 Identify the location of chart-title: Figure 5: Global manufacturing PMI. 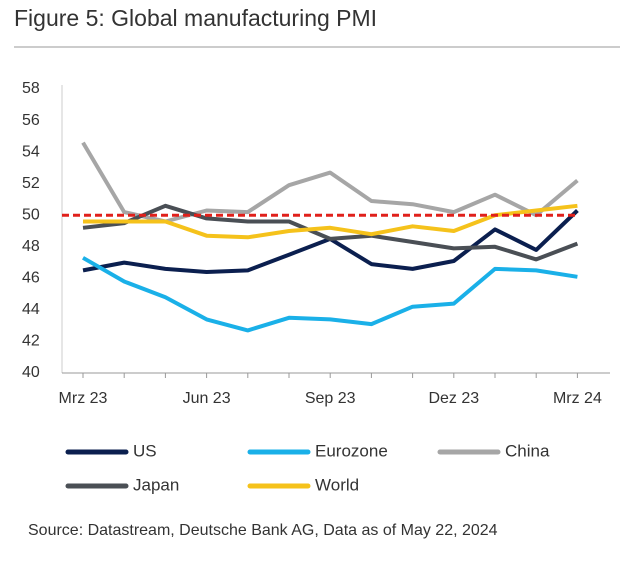
(195, 18).